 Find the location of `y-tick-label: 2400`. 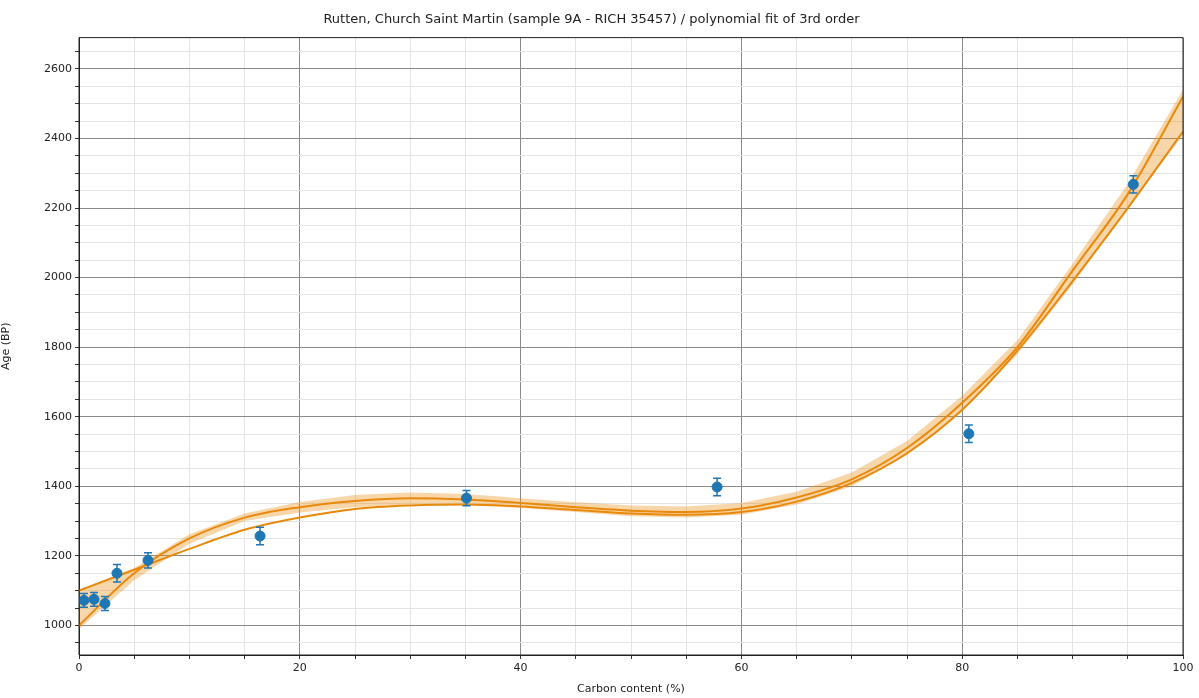

y-tick-label: 2400 is located at coordinates (58, 138).